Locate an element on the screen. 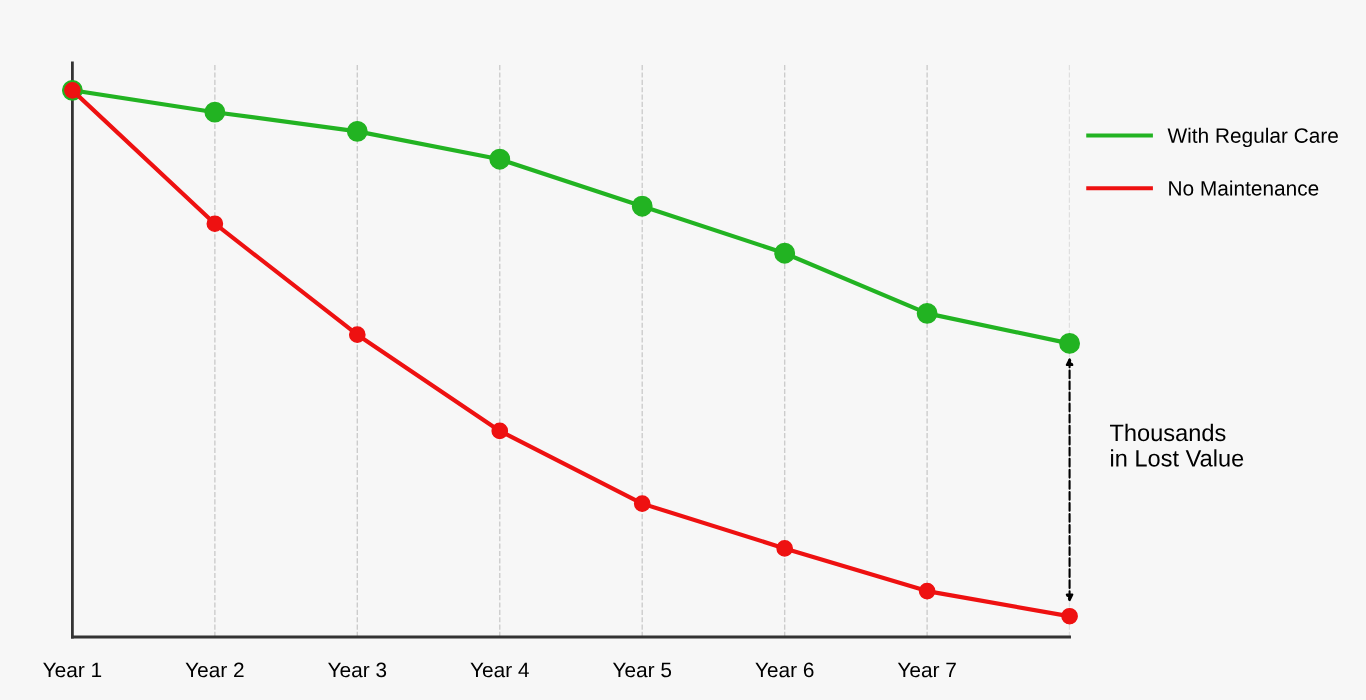  x-tick-label: Year 7 is located at coordinates (926, 670).